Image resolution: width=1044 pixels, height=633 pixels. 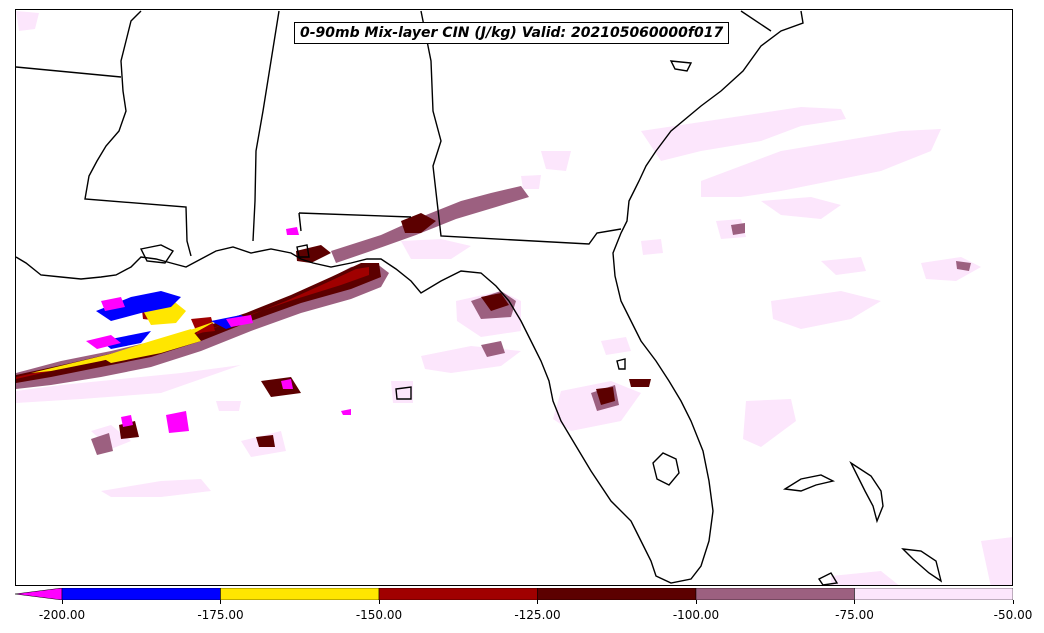 I want to click on colorbar-tick-label: -100.00, so click(x=696, y=615).